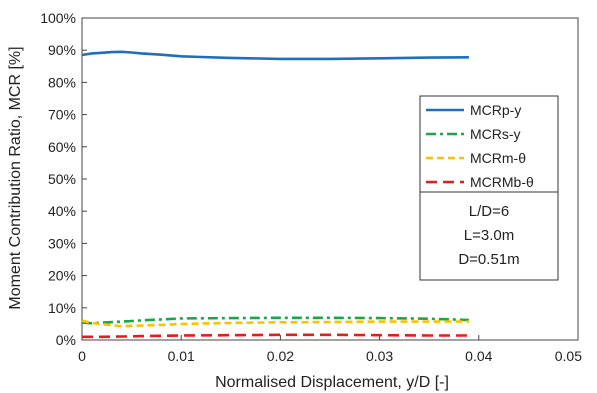 The width and height of the screenshot is (597, 393). I want to click on x-tick-label: 0, so click(82, 356).